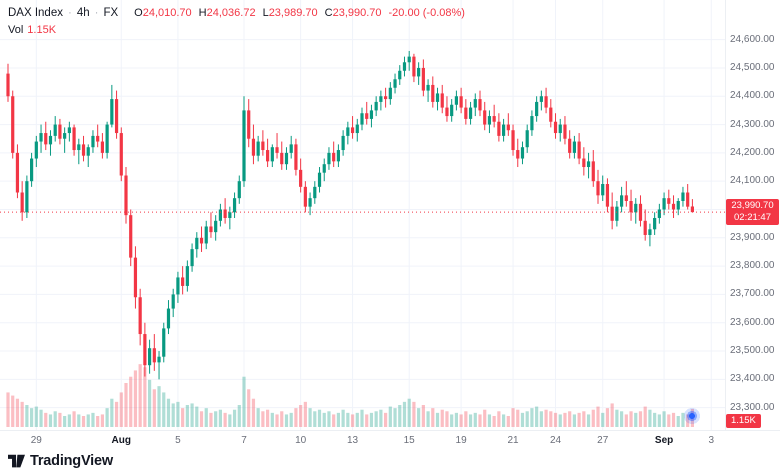 Image resolution: width=780 pixels, height=470 pixels. What do you see at coordinates (231, 13) in the screenshot?
I see `high-value: 24,036.72` at bounding box center [231, 13].